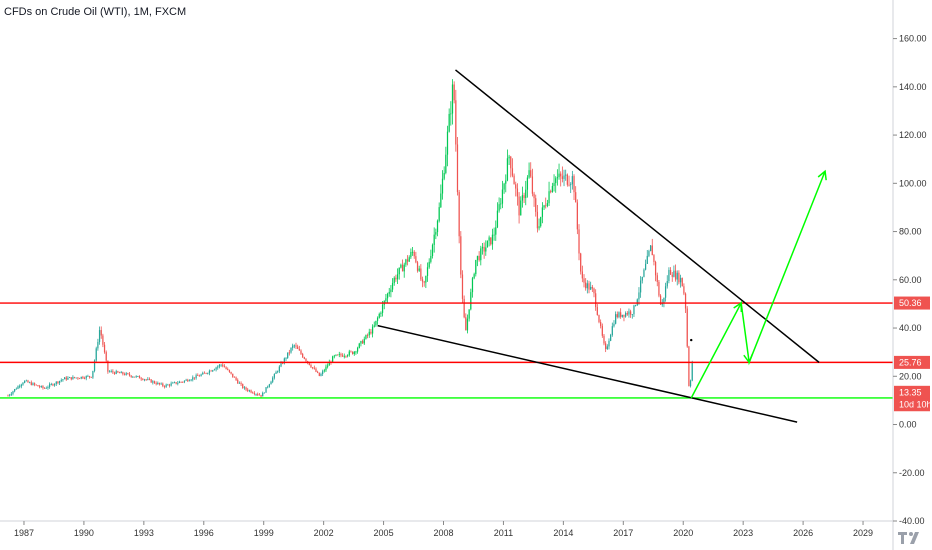 The height and width of the screenshot is (550, 932). What do you see at coordinates (803, 533) in the screenshot?
I see `x-tick-label: 2026` at bounding box center [803, 533].